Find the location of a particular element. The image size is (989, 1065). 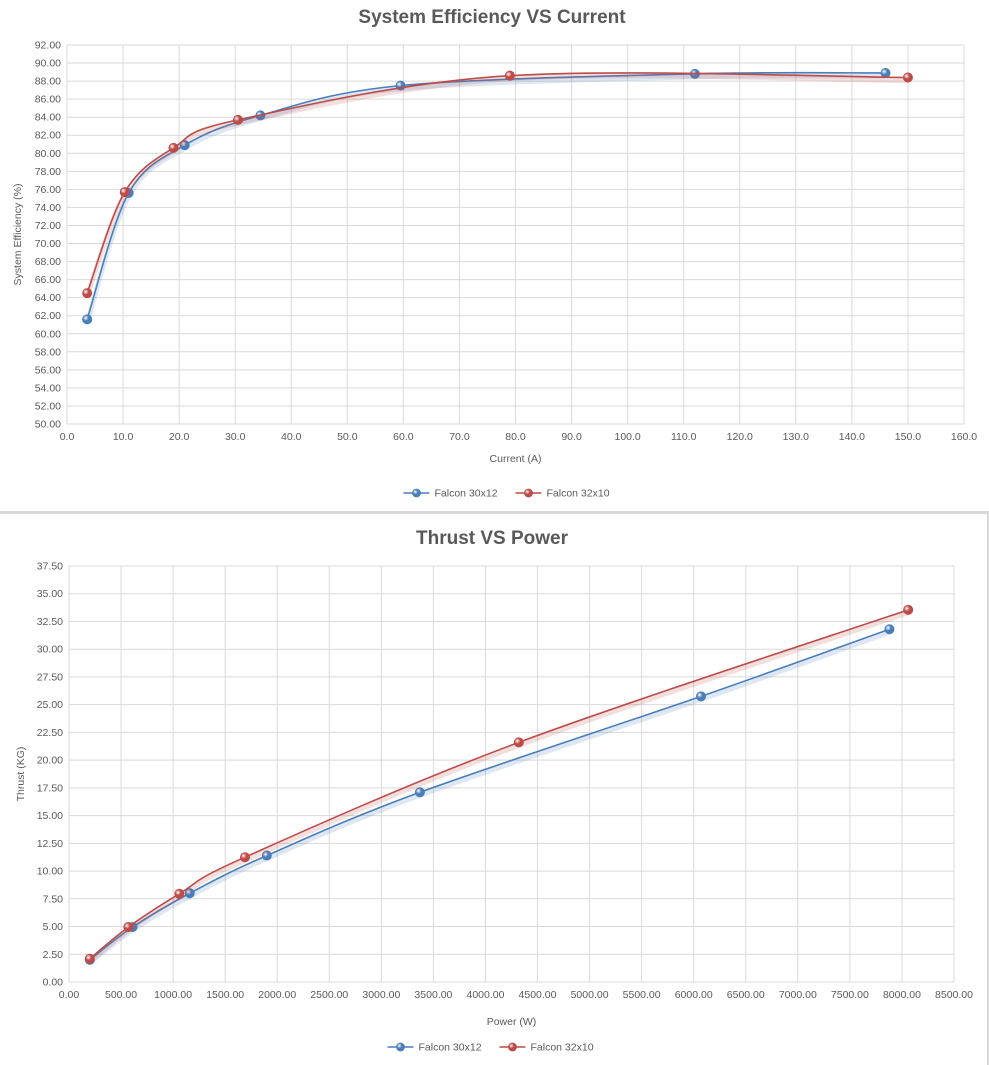

y-tick-label: 78.00 is located at coordinates (48, 172).